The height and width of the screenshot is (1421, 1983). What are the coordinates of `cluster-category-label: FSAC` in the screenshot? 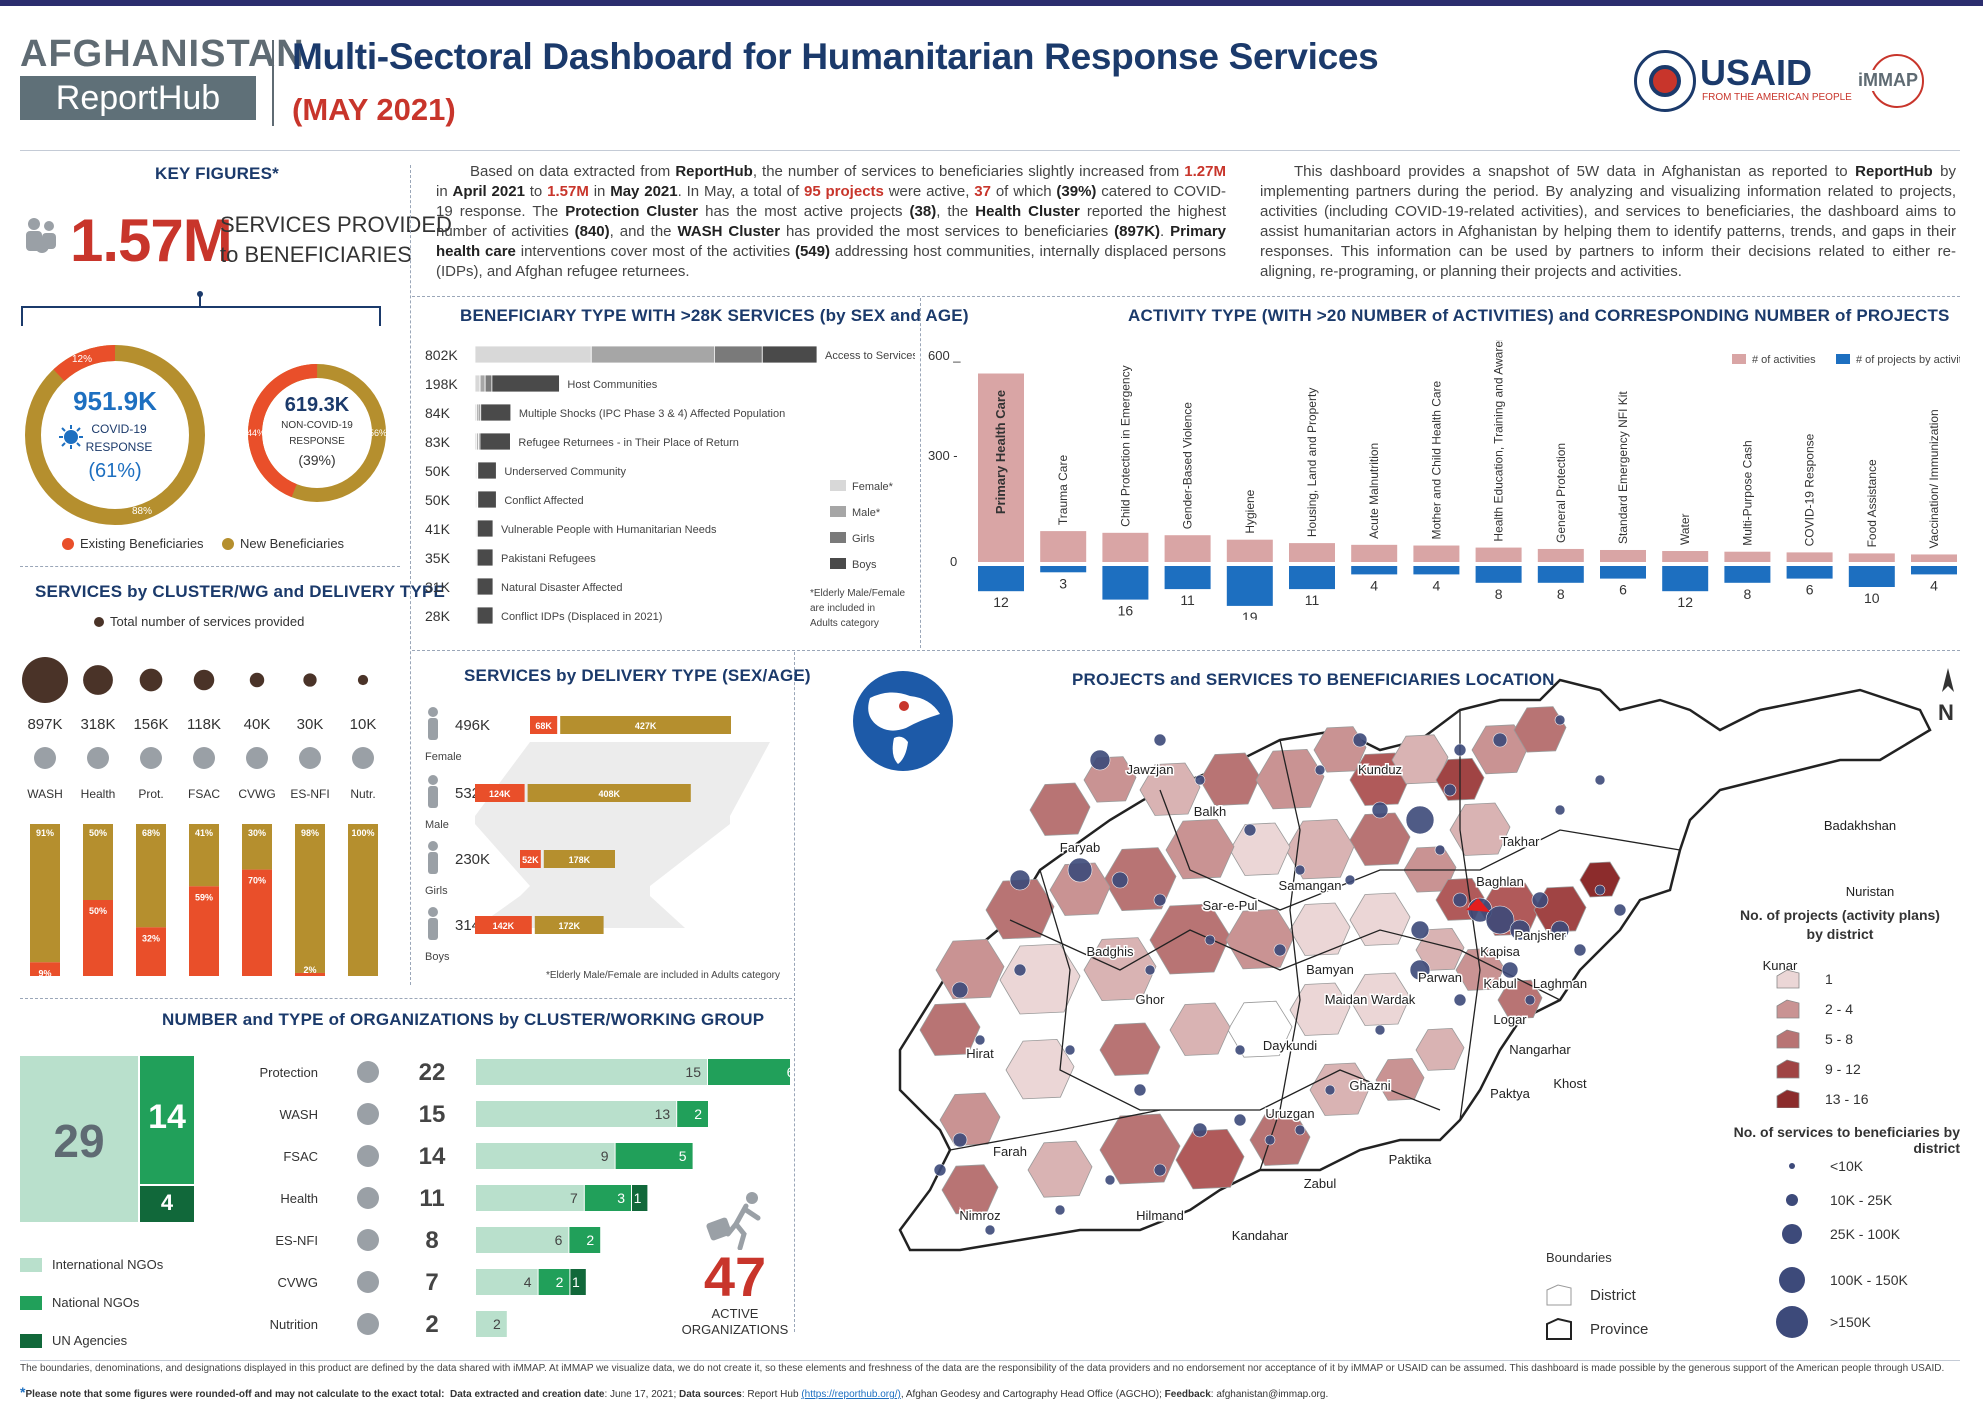 It's located at (204, 794).